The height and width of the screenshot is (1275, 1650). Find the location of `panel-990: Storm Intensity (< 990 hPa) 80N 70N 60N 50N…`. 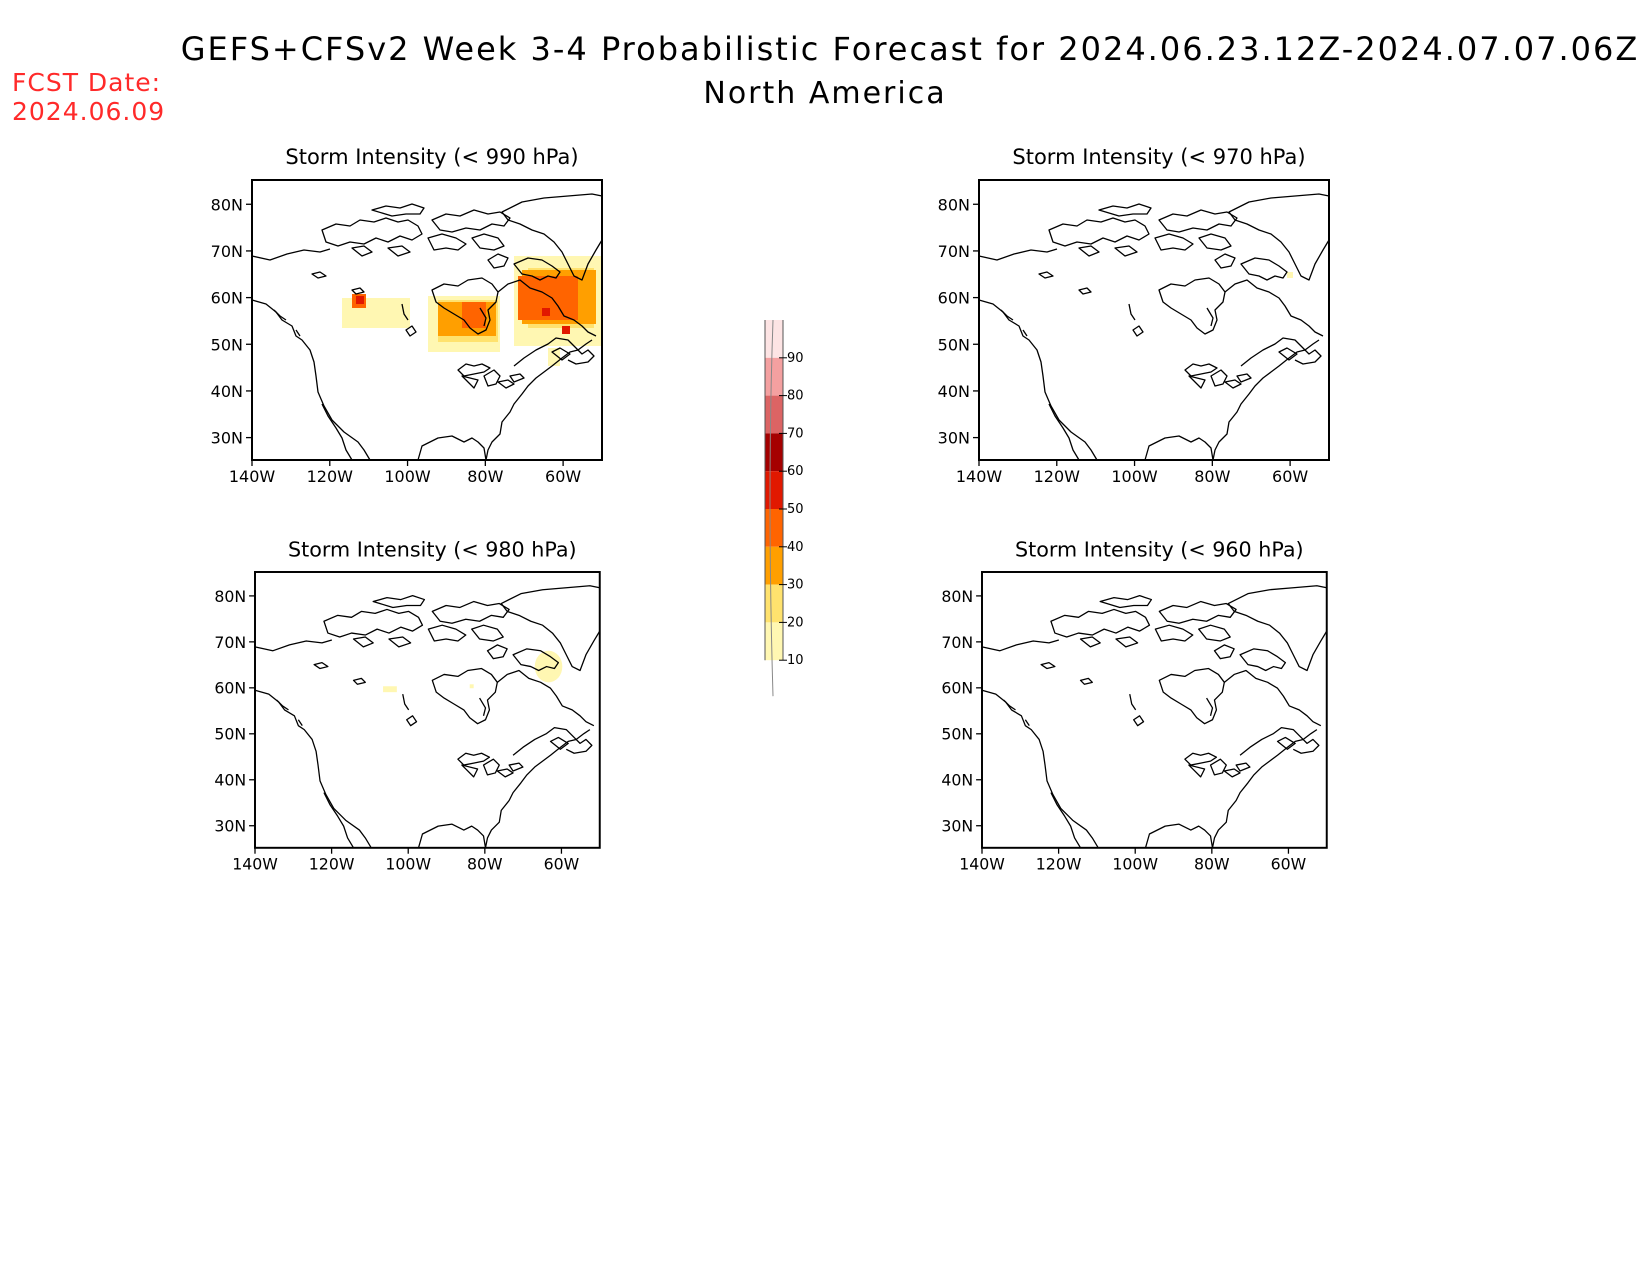

panel-990: Storm Intensity (< 990 hPa) 80N 70N 60N 50N… is located at coordinates (407, 315).